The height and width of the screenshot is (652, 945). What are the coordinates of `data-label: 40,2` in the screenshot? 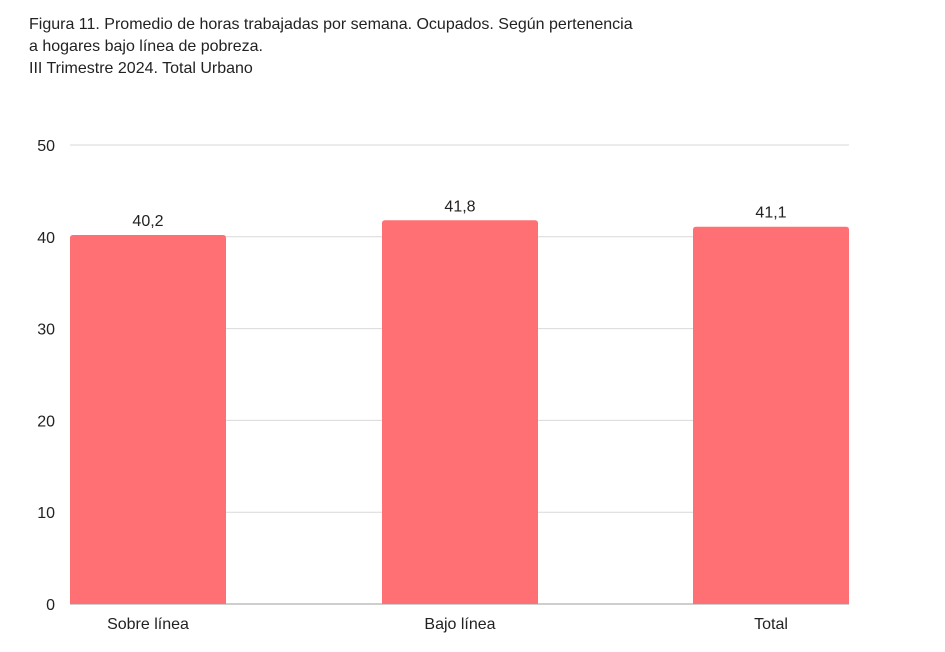 It's located at (147, 221).